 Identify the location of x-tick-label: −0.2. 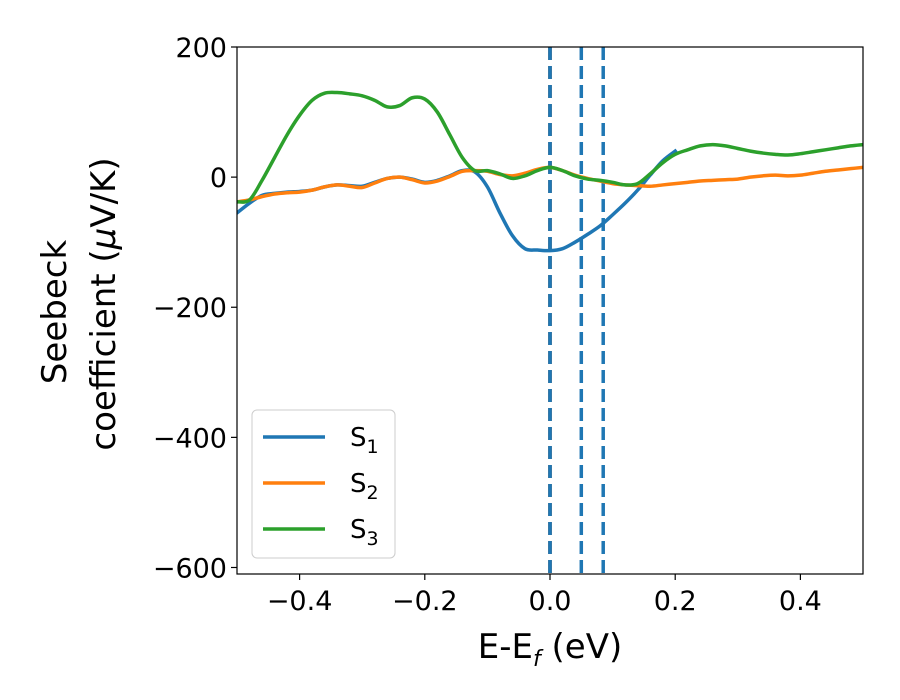
(425, 601).